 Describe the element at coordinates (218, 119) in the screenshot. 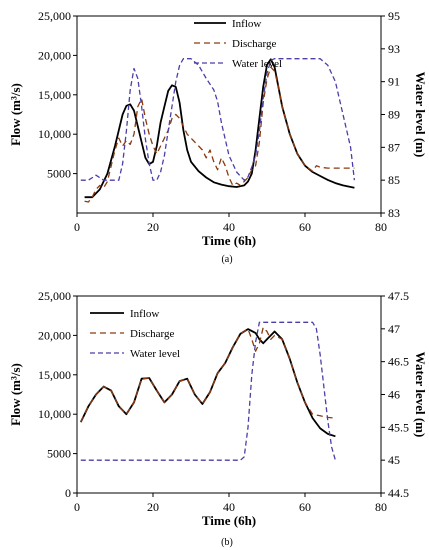

I see `series-line-water-level` at that location.